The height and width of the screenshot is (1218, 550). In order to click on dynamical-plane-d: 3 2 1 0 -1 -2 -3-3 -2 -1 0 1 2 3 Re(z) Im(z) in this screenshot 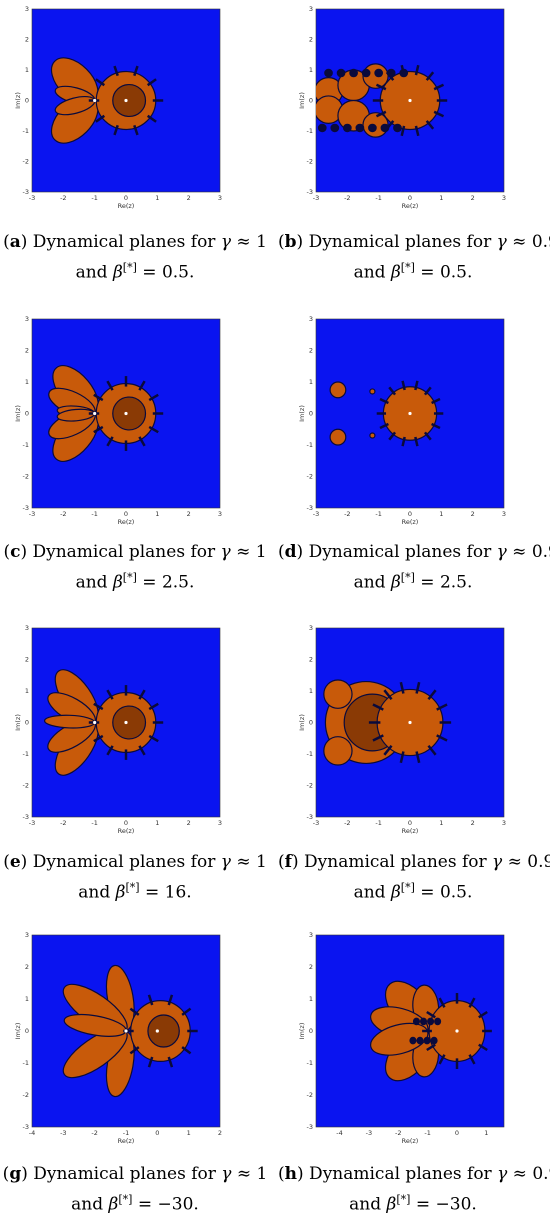, I will do `click(402, 420)`.